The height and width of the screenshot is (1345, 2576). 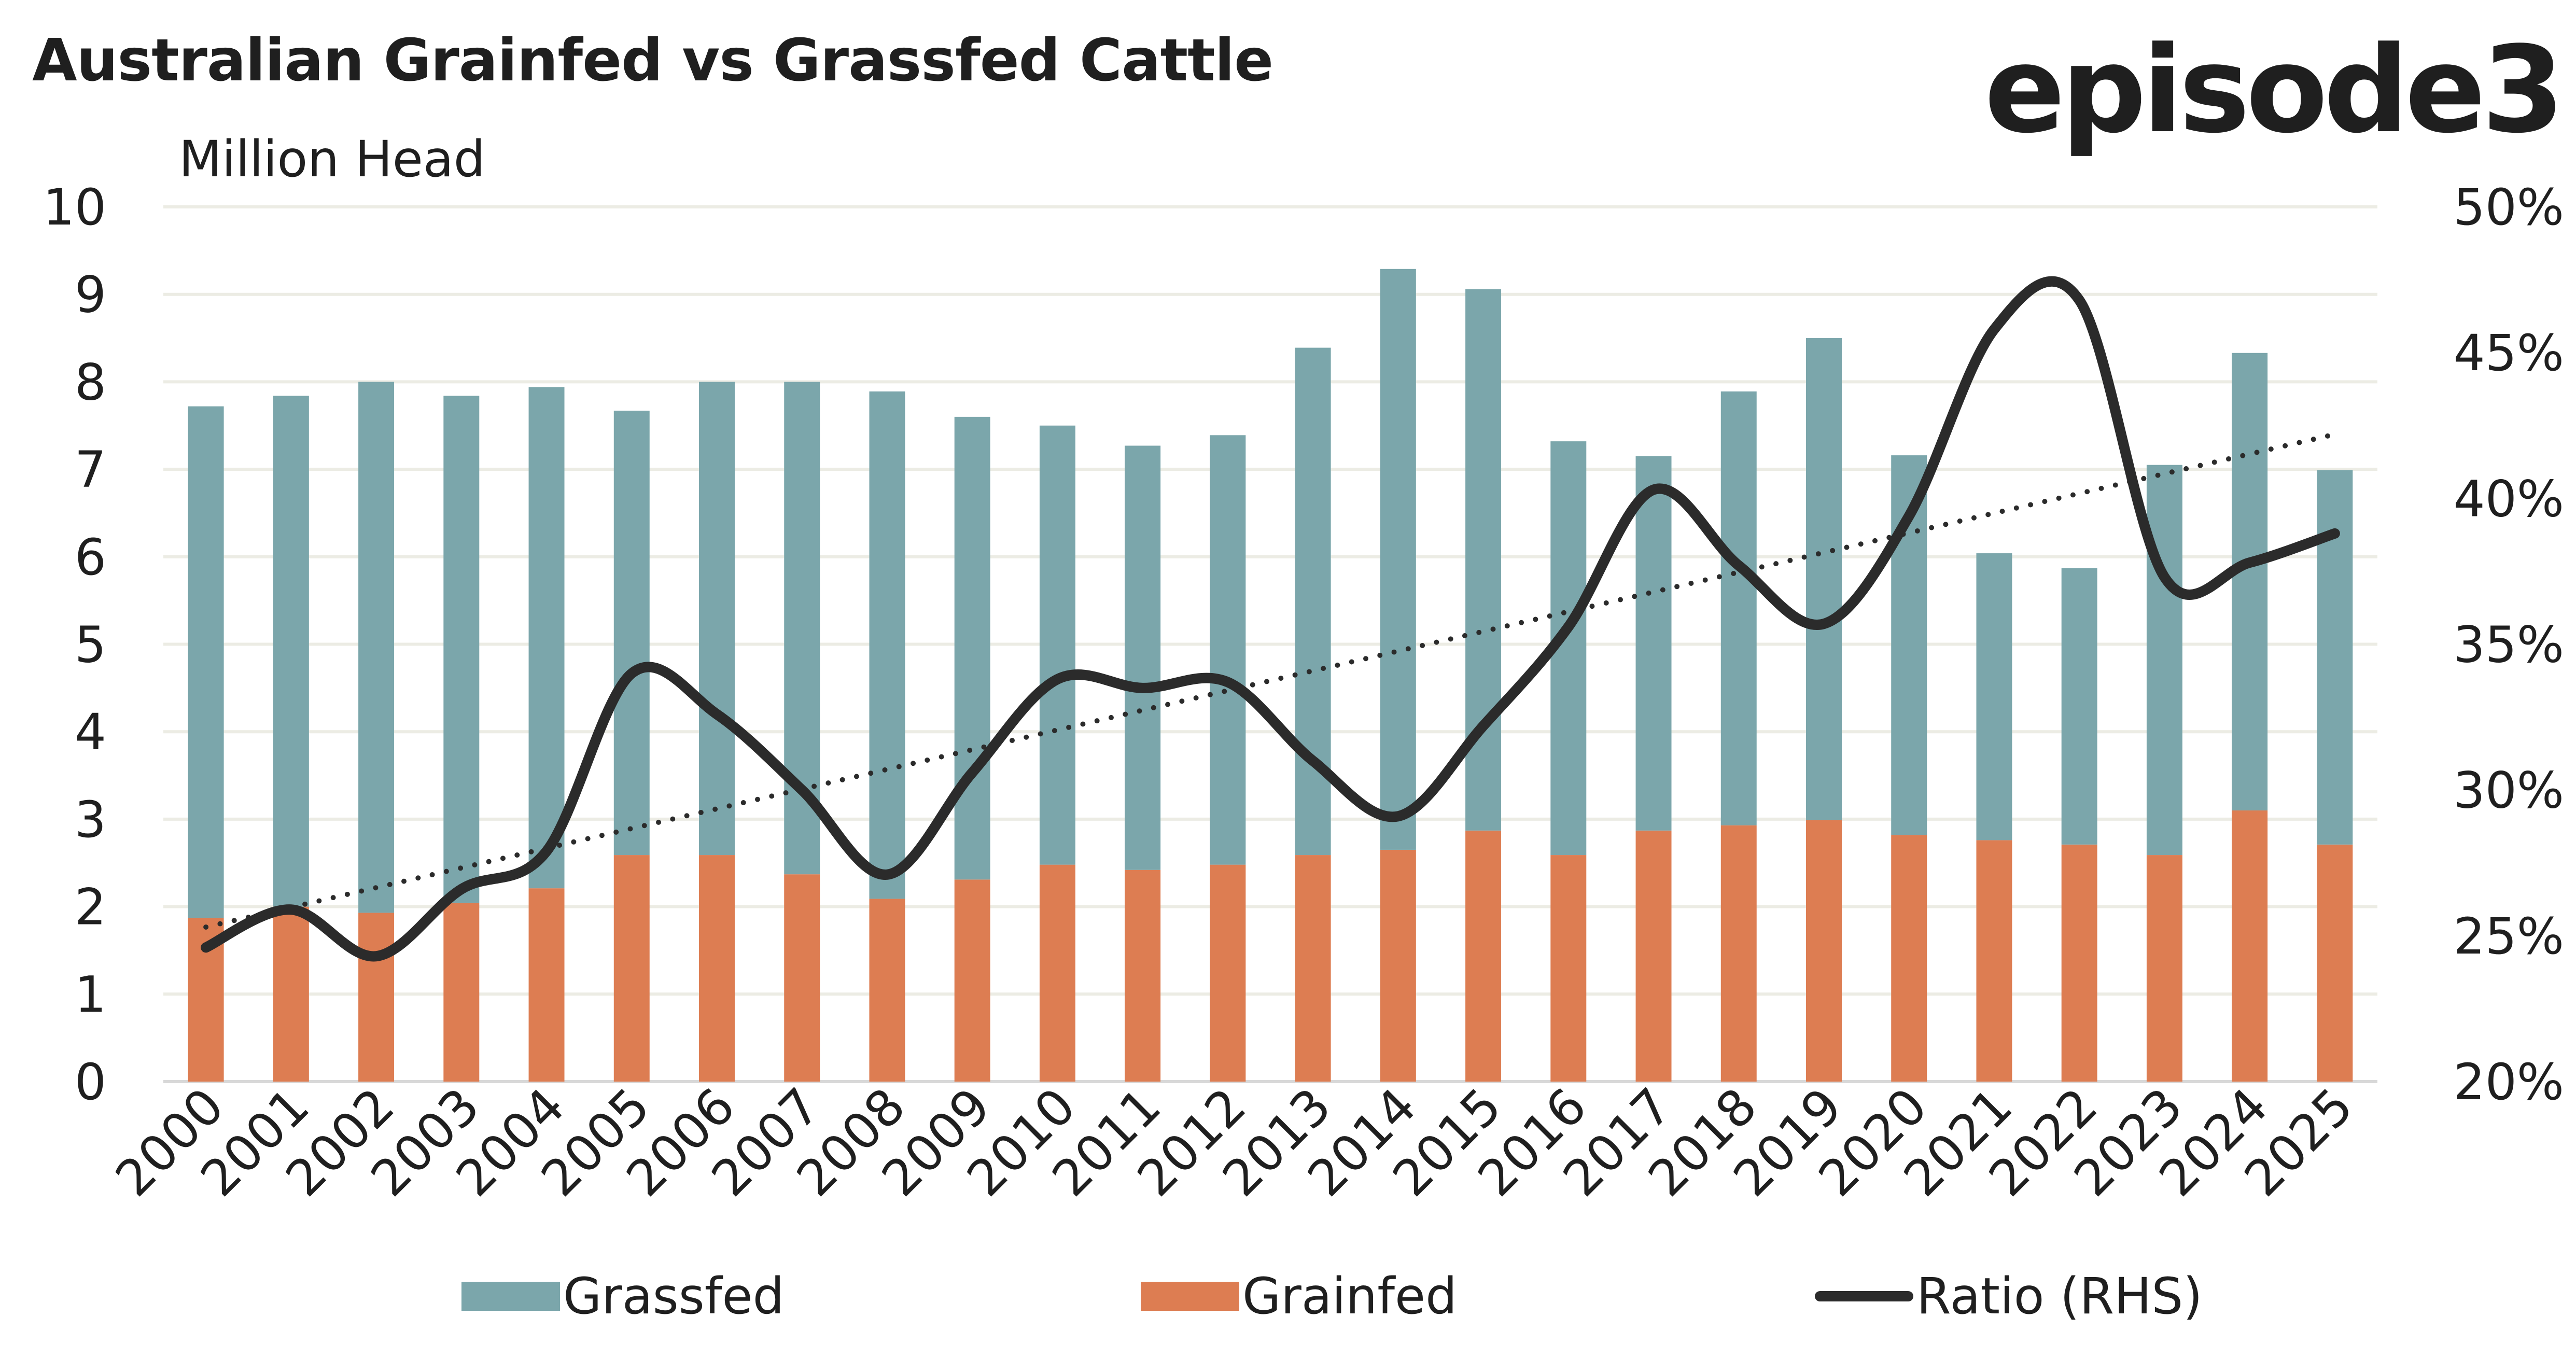 I want to click on y-tick-label: 0, so click(x=90, y=1082).